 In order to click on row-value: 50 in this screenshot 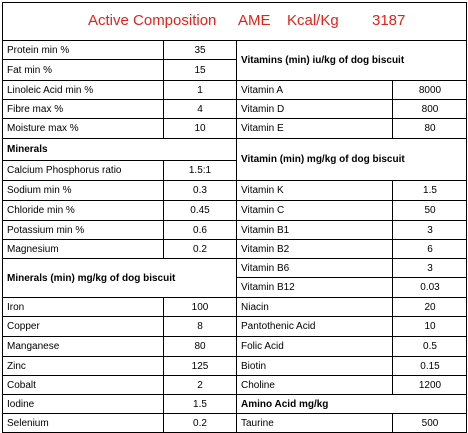, I will do `click(429, 210)`.